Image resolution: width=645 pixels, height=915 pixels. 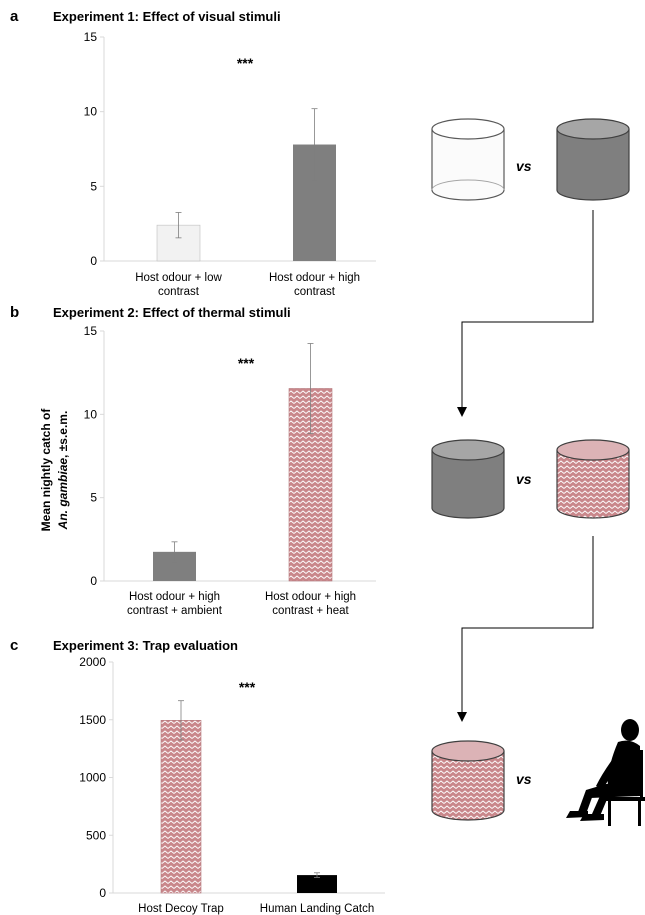 What do you see at coordinates (92, 662) in the screenshot?
I see `y-tick-label: 2000` at bounding box center [92, 662].